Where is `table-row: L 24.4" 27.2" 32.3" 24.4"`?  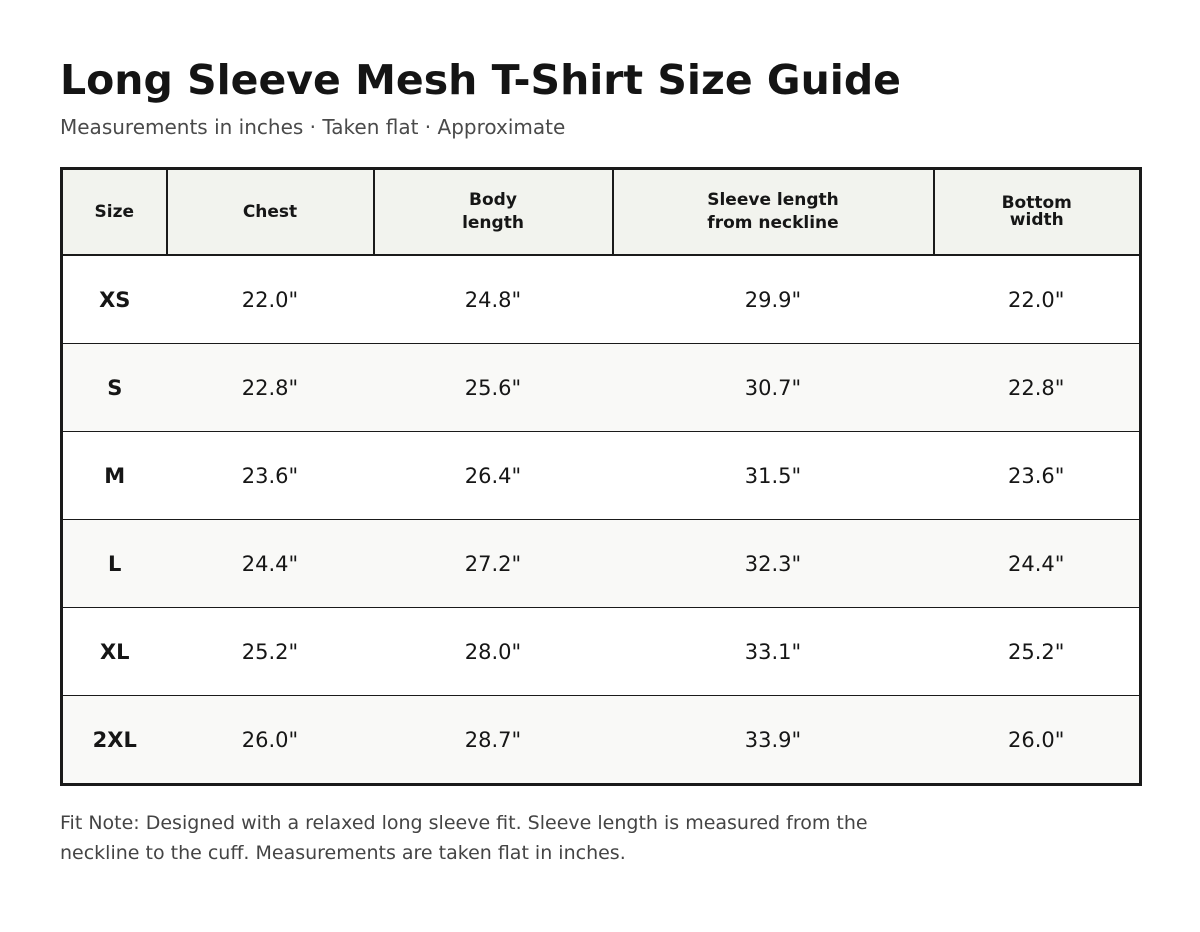
table-row: L 24.4" 27.2" 32.3" 24.4" is located at coordinates (601, 563).